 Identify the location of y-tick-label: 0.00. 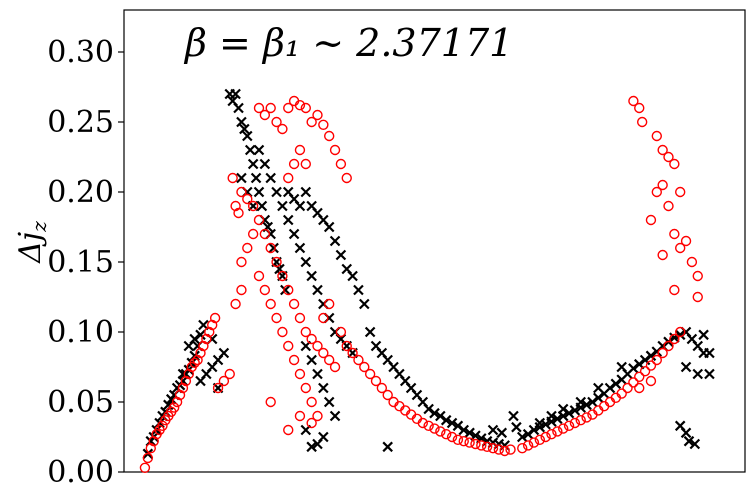
(80, 472).